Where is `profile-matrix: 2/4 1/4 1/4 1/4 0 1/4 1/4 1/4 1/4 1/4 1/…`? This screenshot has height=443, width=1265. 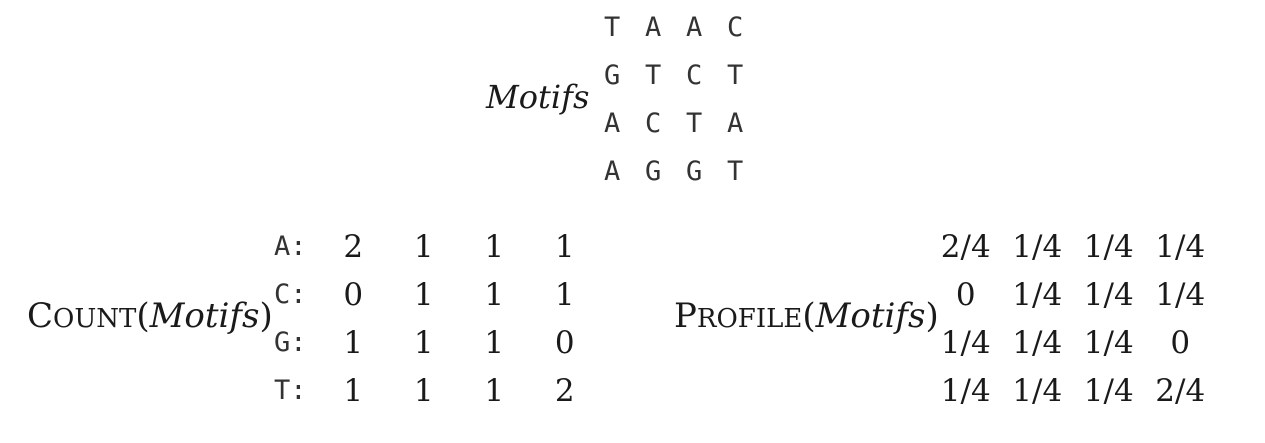
profile-matrix: 2/4 1/4 1/4 1/4 0 1/4 1/4 1/4 1/4 1/4 1/… is located at coordinates (1073, 325).